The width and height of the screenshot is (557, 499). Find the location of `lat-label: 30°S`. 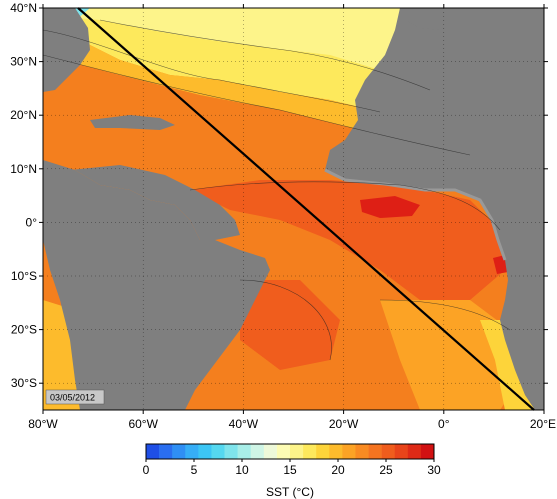

lat-label: 30°S is located at coordinates (24, 383).